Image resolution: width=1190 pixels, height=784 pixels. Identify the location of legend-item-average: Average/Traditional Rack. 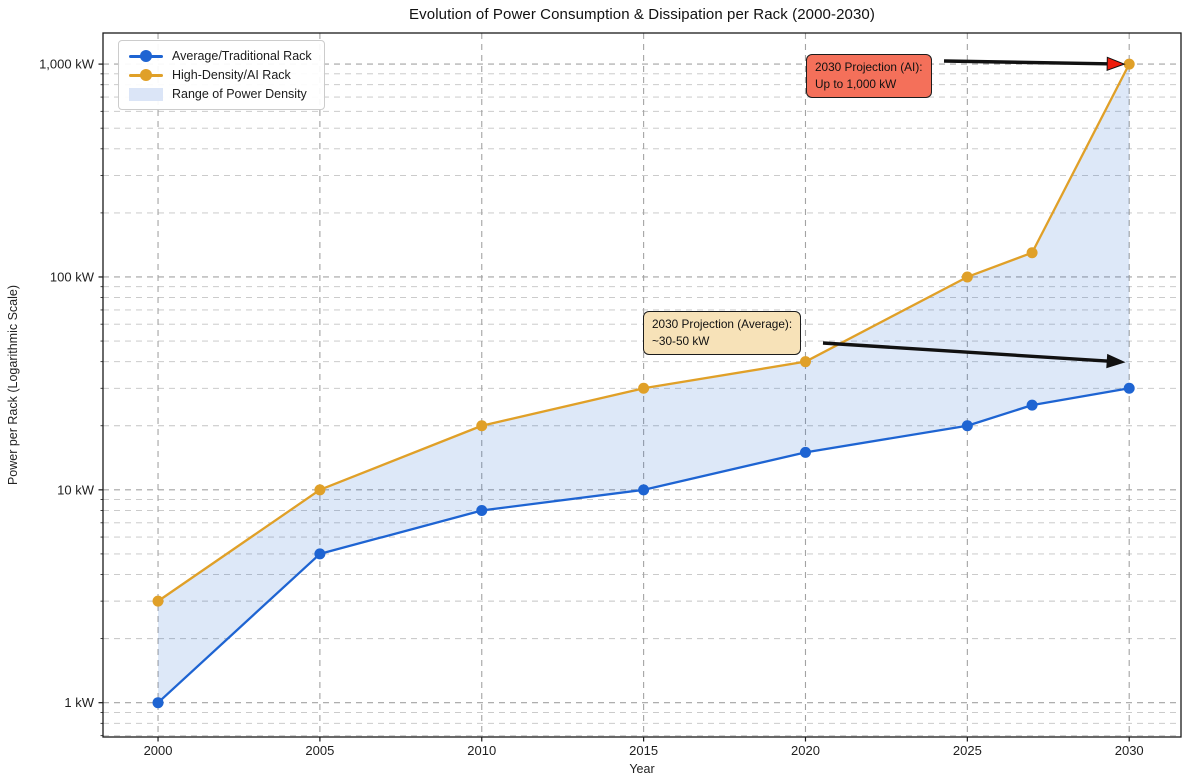
(220, 56).